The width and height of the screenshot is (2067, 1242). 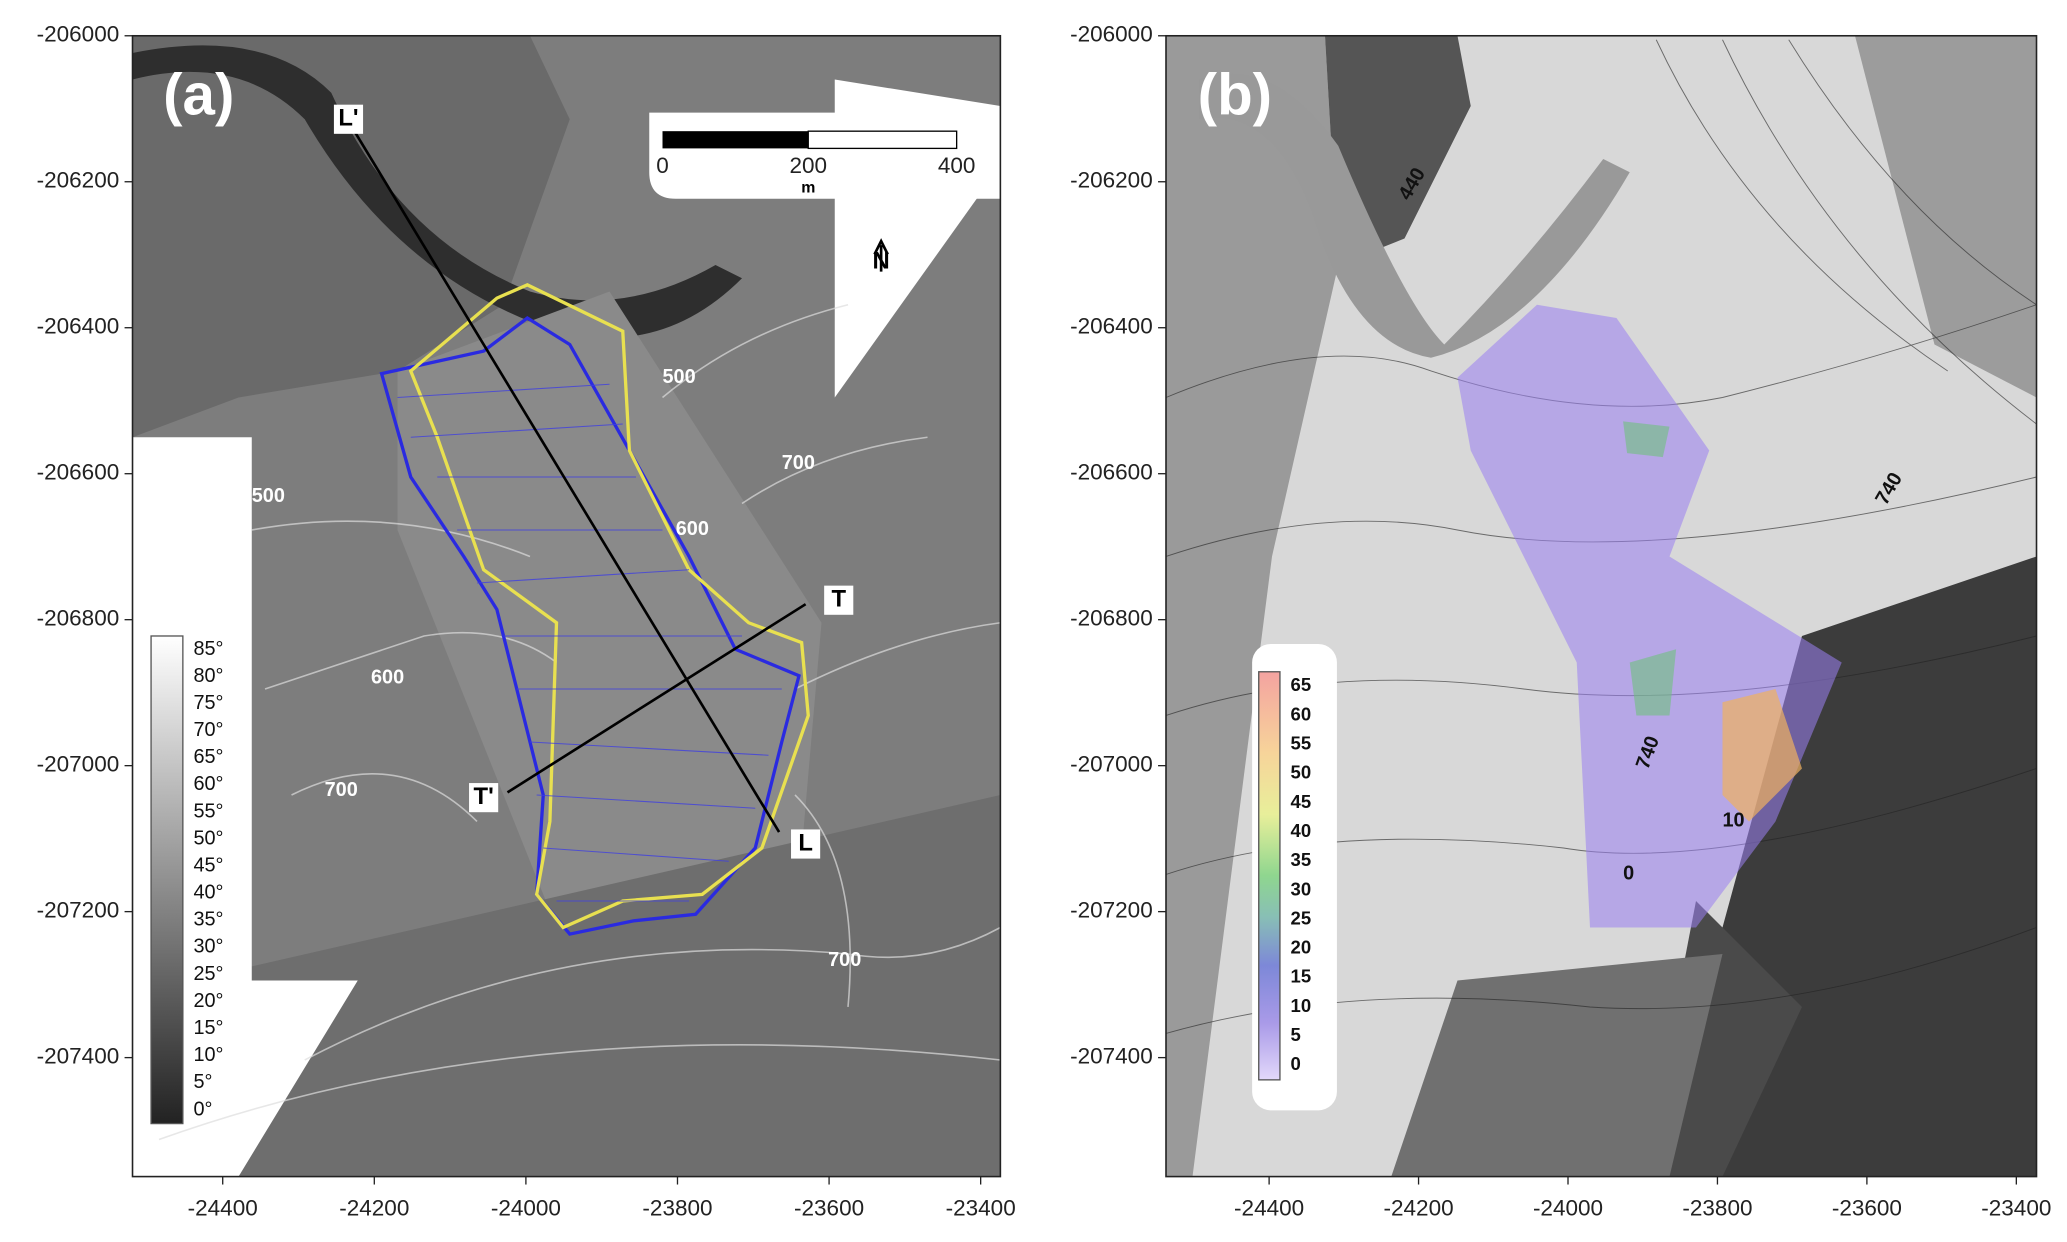 I want to click on contour-label: 0, so click(x=1628, y=874).